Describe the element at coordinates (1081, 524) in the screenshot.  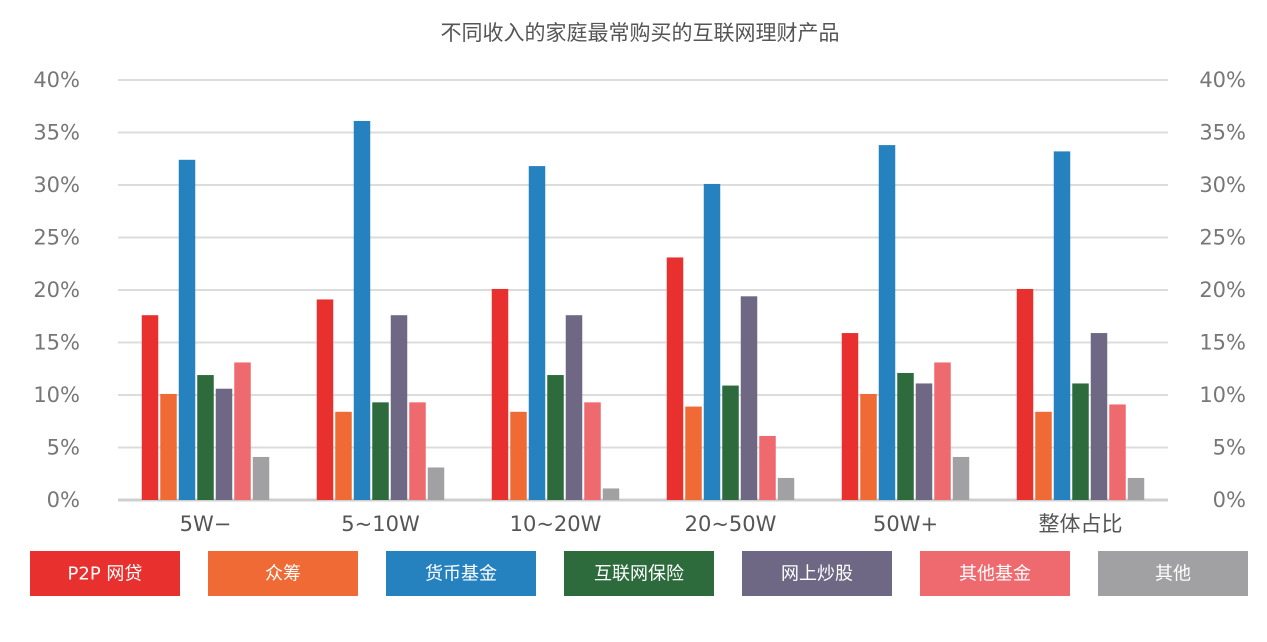
I see `x-tick-label: 整体占比` at that location.